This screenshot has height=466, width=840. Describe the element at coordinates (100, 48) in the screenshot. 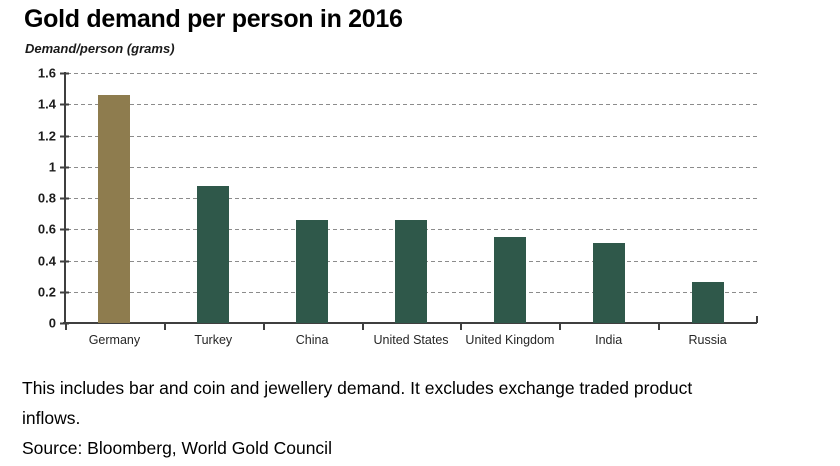

I see `y-axis-unit-label: Demand/person (grams)` at that location.